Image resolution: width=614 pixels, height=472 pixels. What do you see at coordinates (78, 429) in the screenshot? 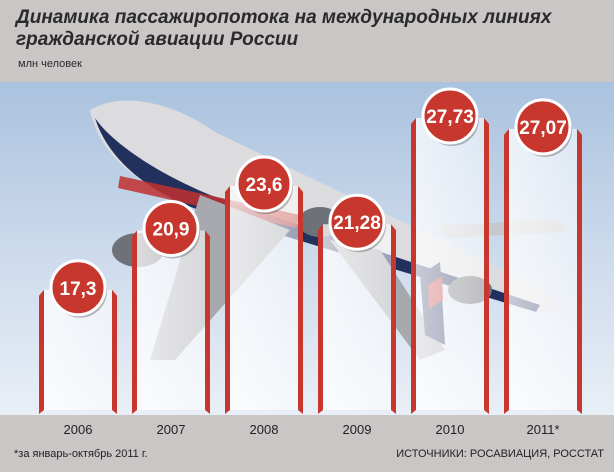
I see `x-tick-2006: 2006` at bounding box center [78, 429].